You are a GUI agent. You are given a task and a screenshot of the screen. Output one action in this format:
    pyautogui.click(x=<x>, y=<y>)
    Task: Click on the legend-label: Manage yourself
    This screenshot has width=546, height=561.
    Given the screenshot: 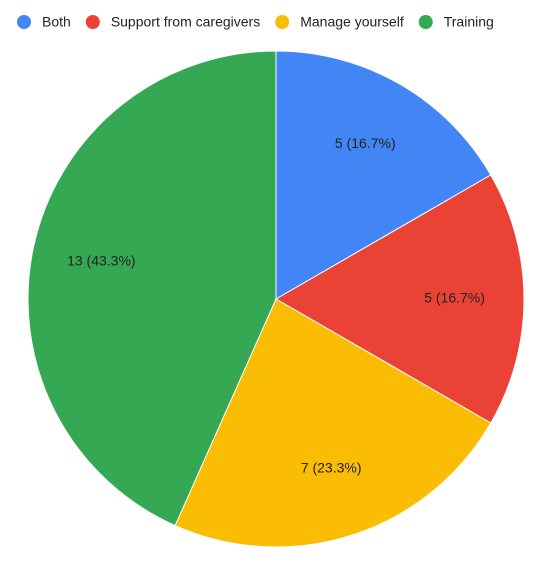 What is the action you would take?
    pyautogui.click(x=352, y=22)
    